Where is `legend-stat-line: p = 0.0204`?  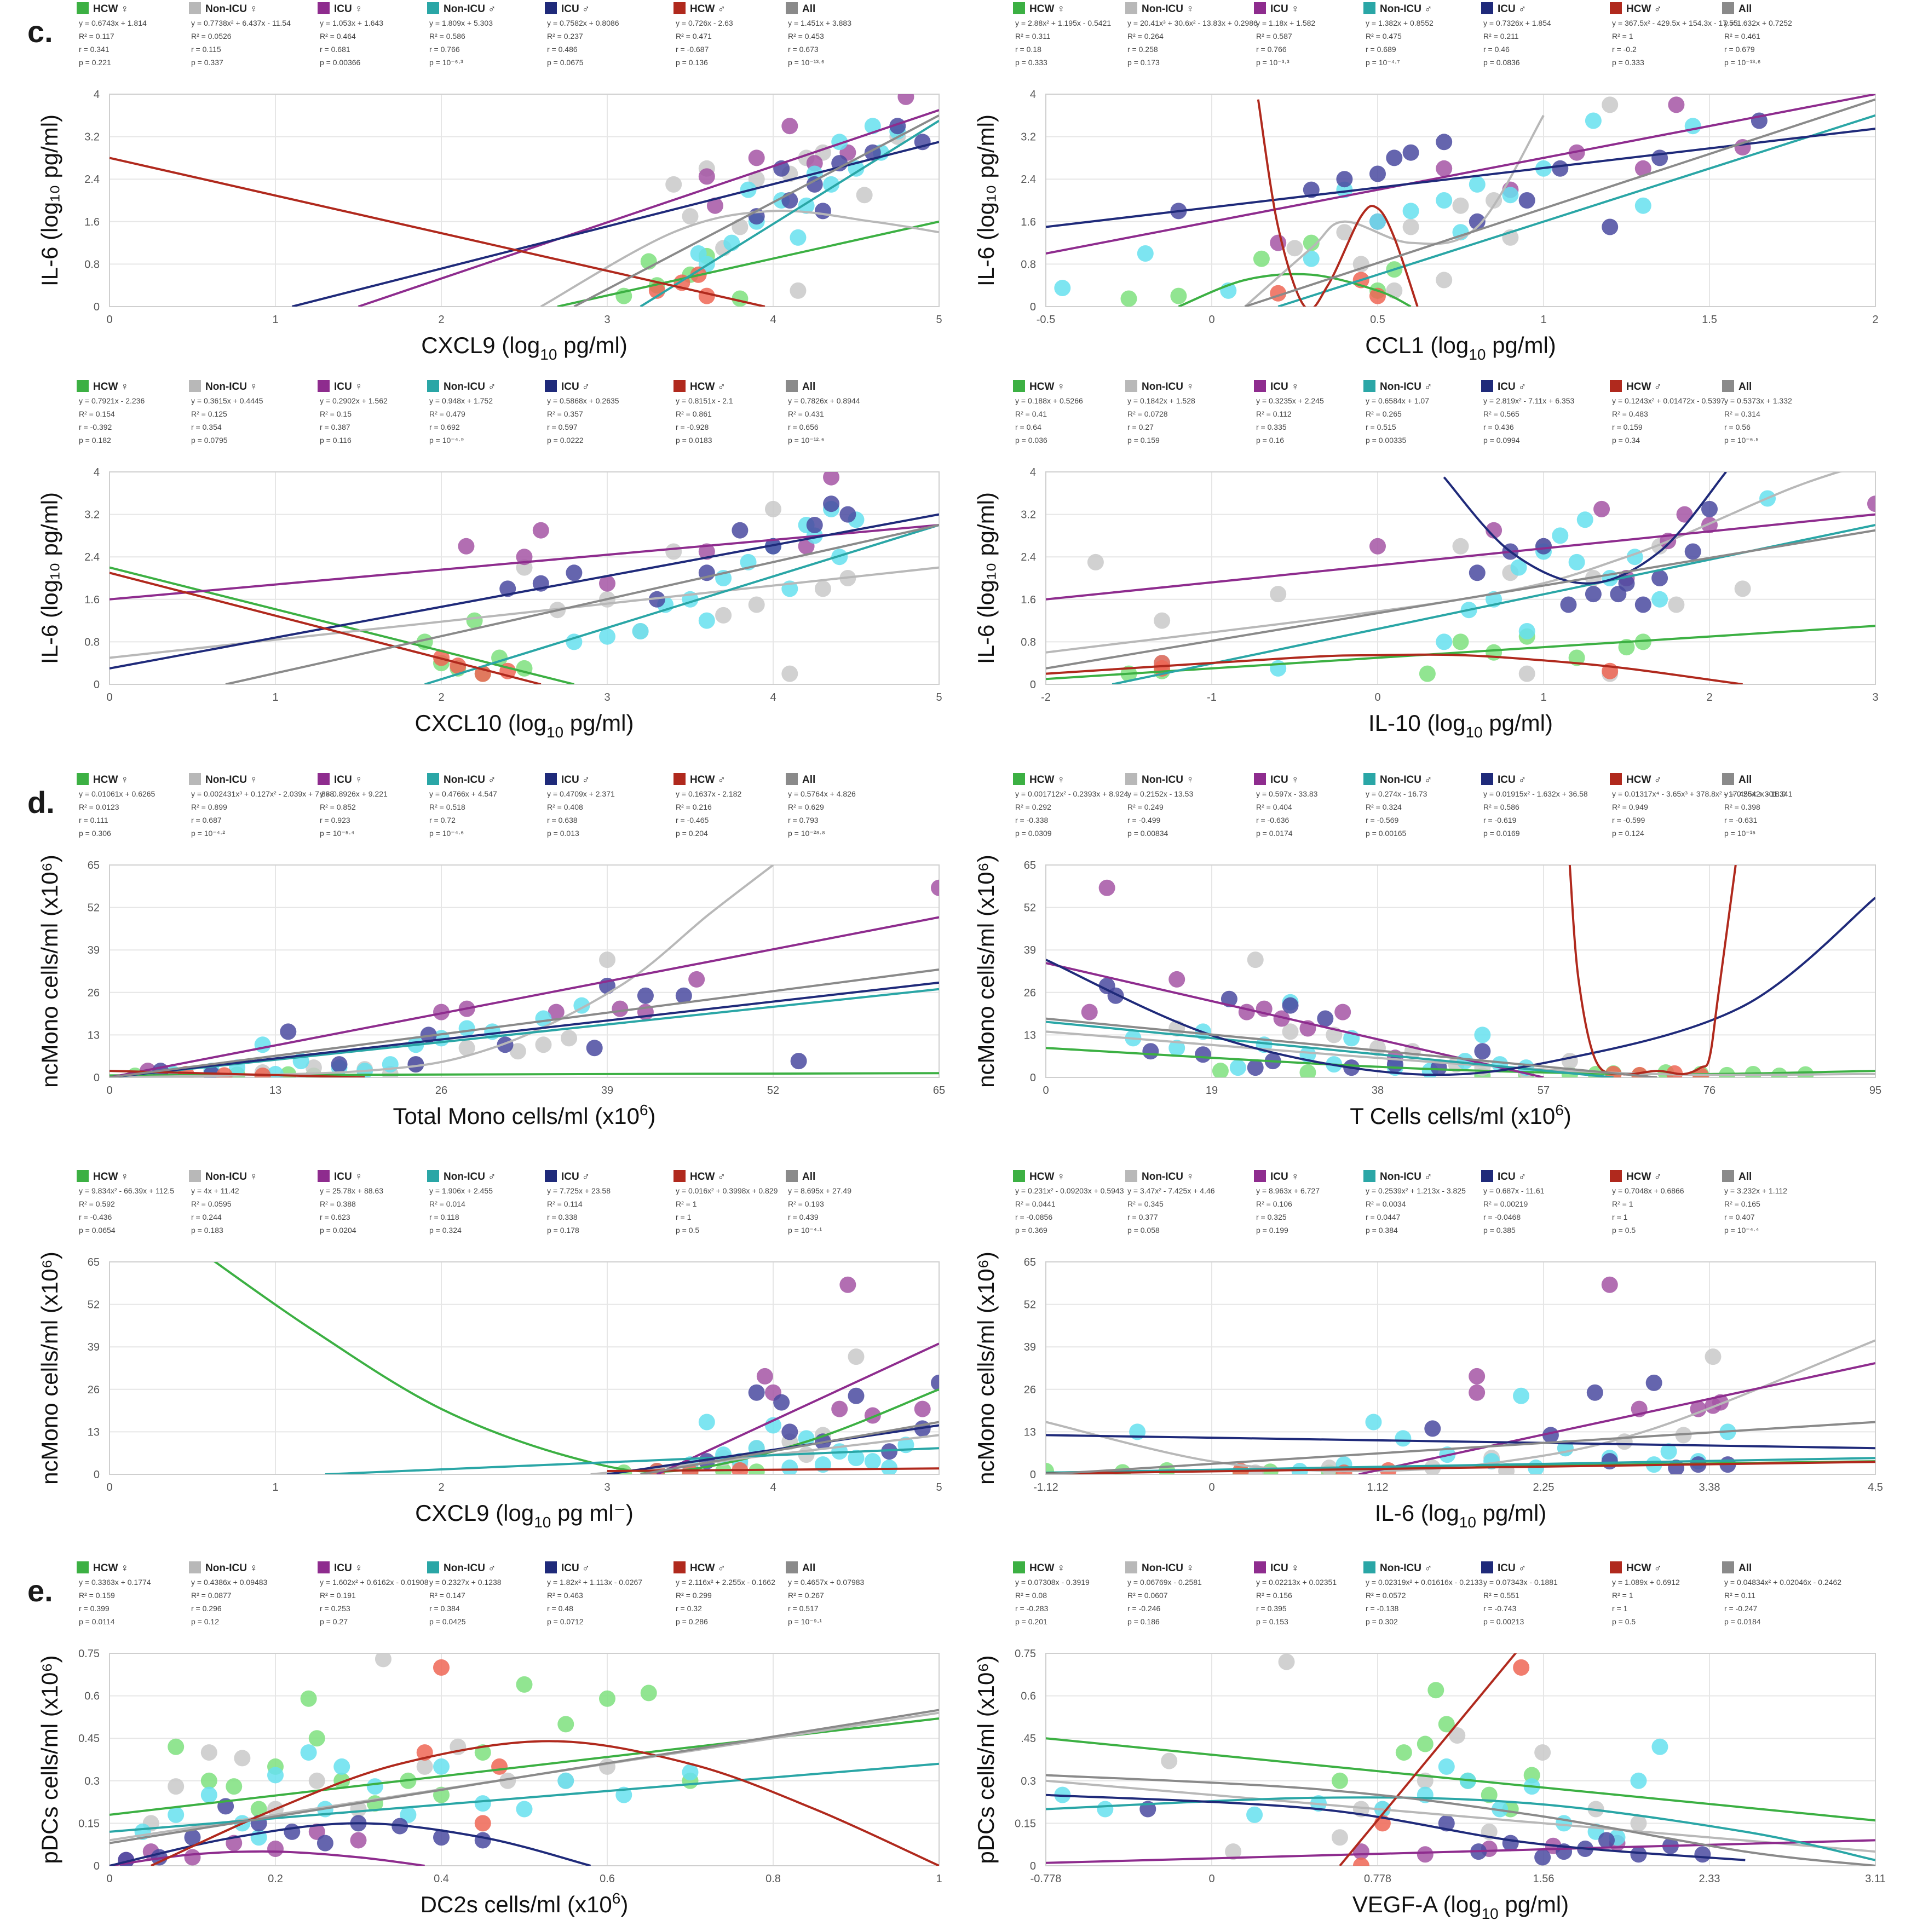 legend-stat-line: p = 0.0204 is located at coordinates (338, 1230).